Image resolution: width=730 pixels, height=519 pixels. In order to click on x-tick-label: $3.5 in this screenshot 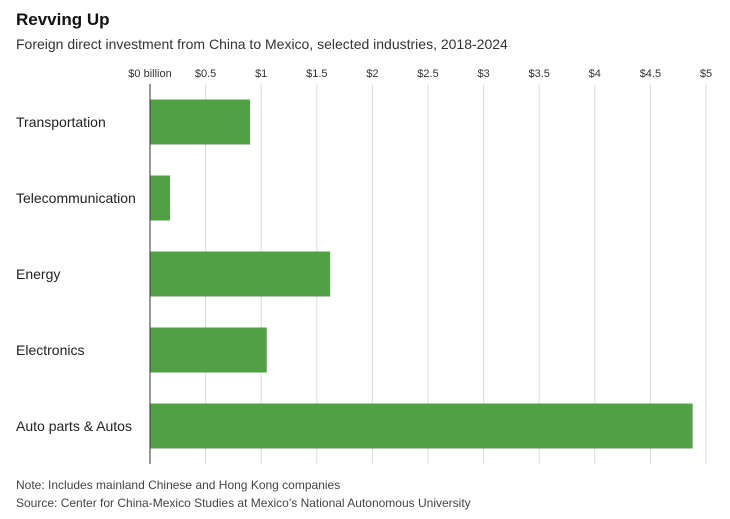, I will do `click(538, 74)`.